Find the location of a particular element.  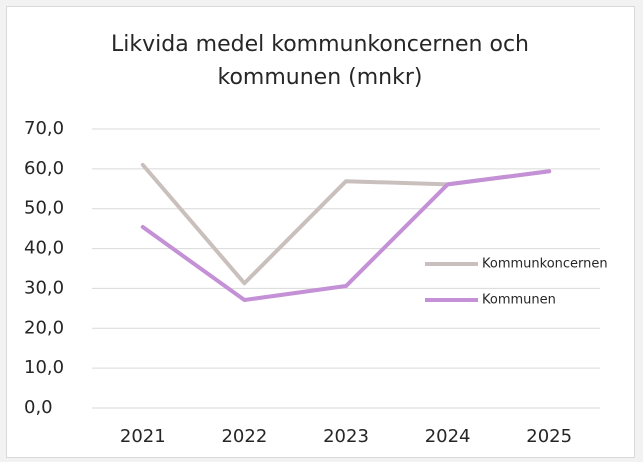

y-tick-label: 40,0 is located at coordinates (44, 248).